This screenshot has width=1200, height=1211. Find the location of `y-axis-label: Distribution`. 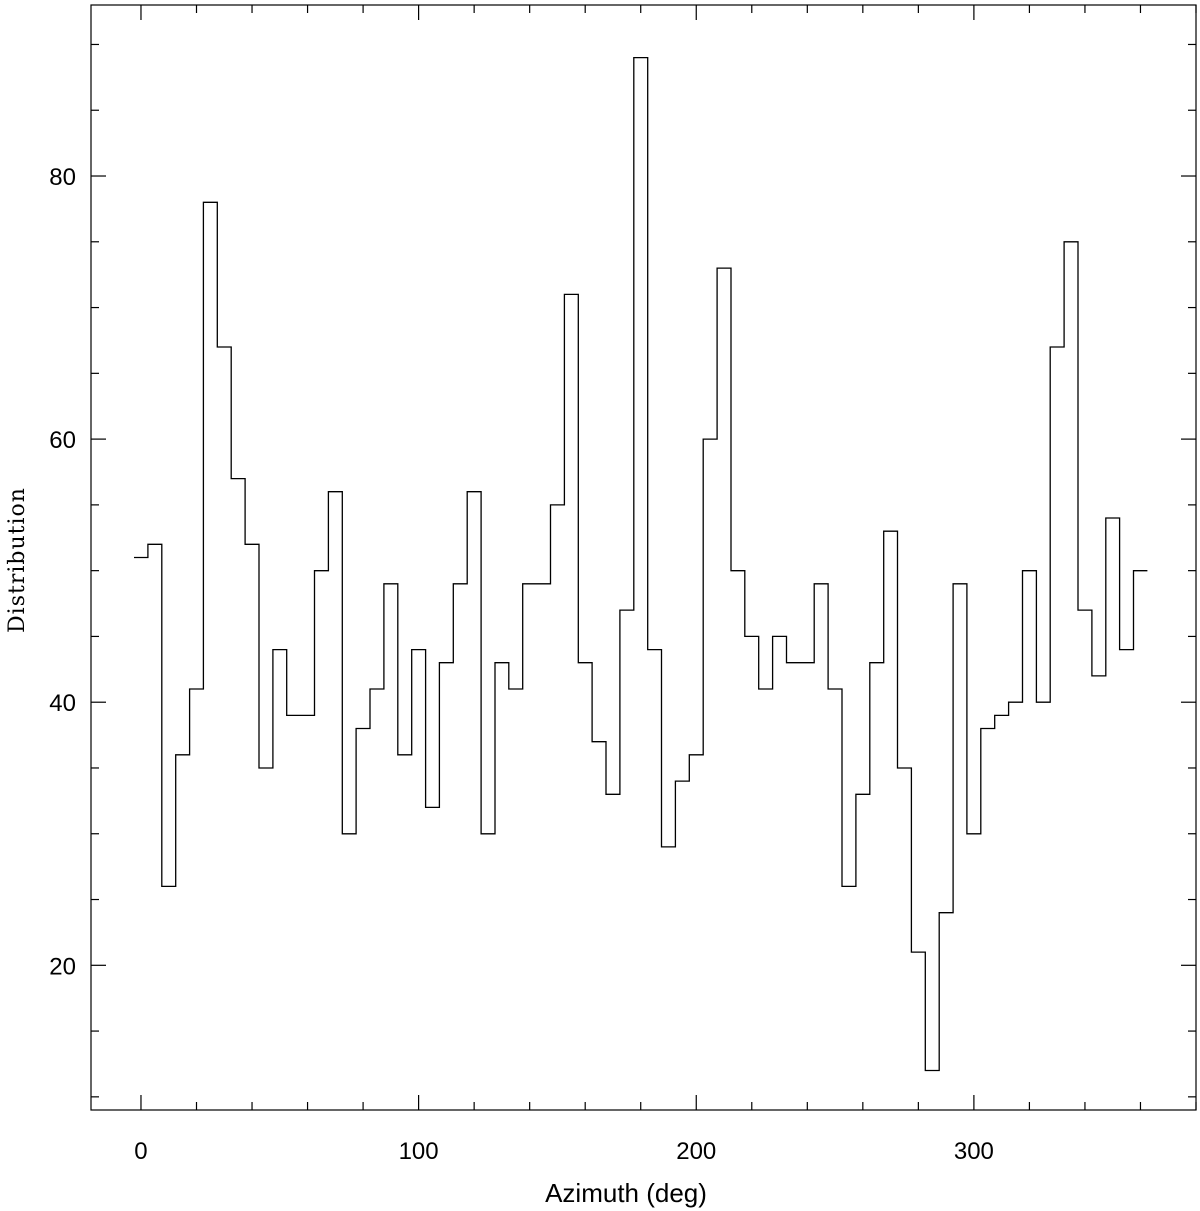

y-axis-label: Distribution is located at coordinates (17, 560).